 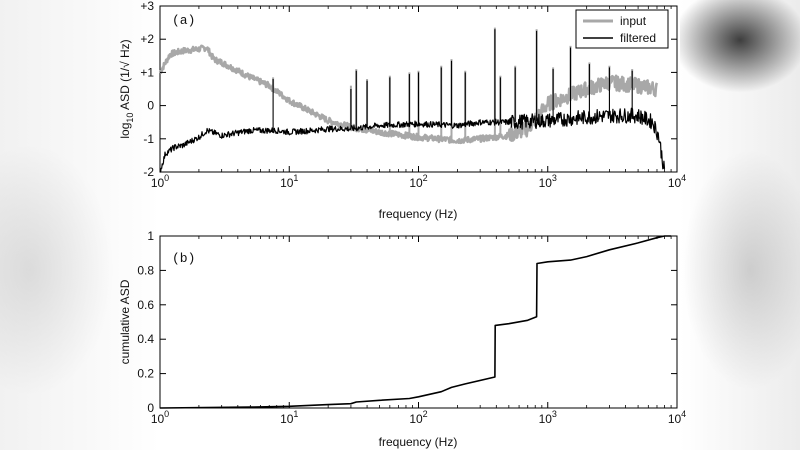 What do you see at coordinates (412, 140) in the screenshot?
I see `filtered-series-line` at bounding box center [412, 140].